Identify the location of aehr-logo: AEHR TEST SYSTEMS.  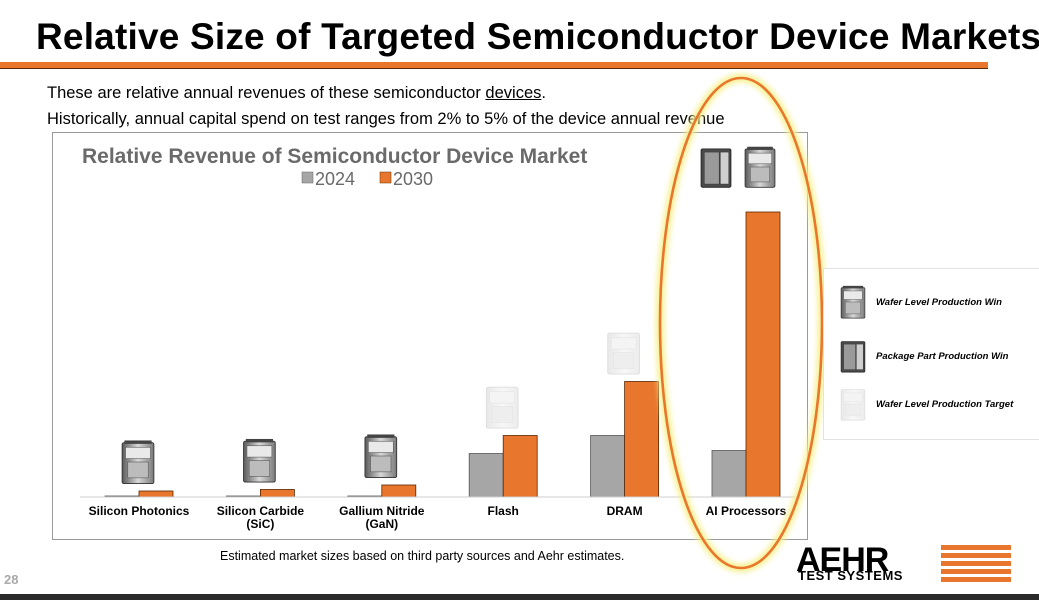
(904, 563).